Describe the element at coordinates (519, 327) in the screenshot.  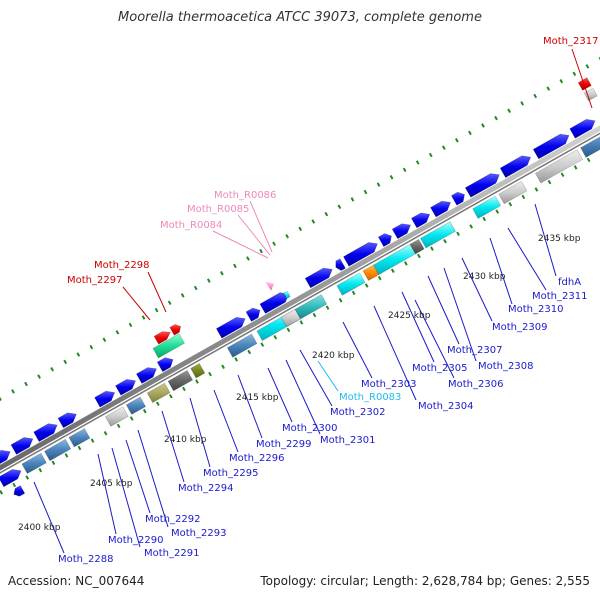
I see `gene-label-moth-2309: Moth_2309` at that location.